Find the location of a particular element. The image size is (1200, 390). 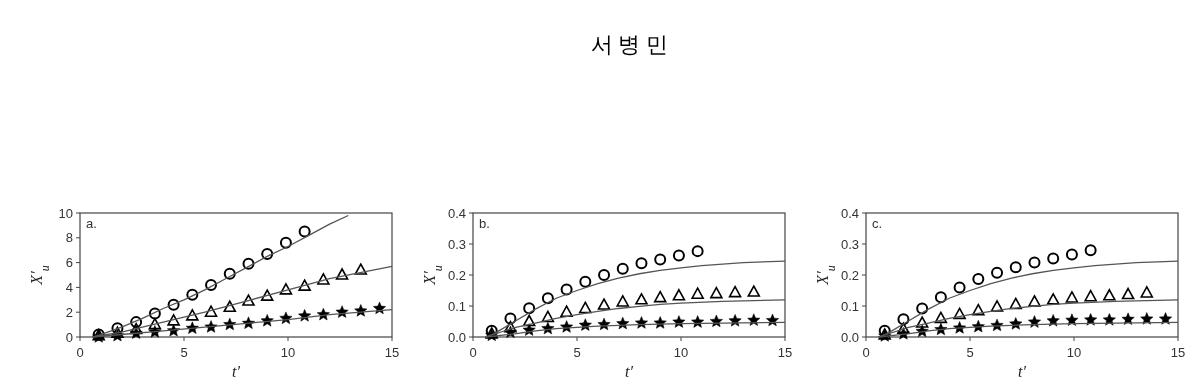

y-tick-label: 8 is located at coordinates (69, 238).